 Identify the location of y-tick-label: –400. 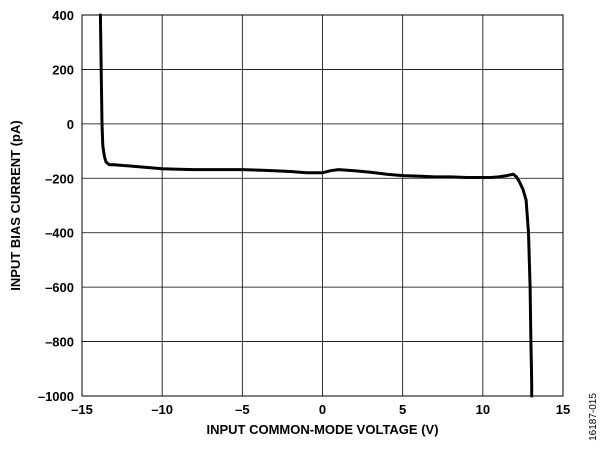
(59, 233).